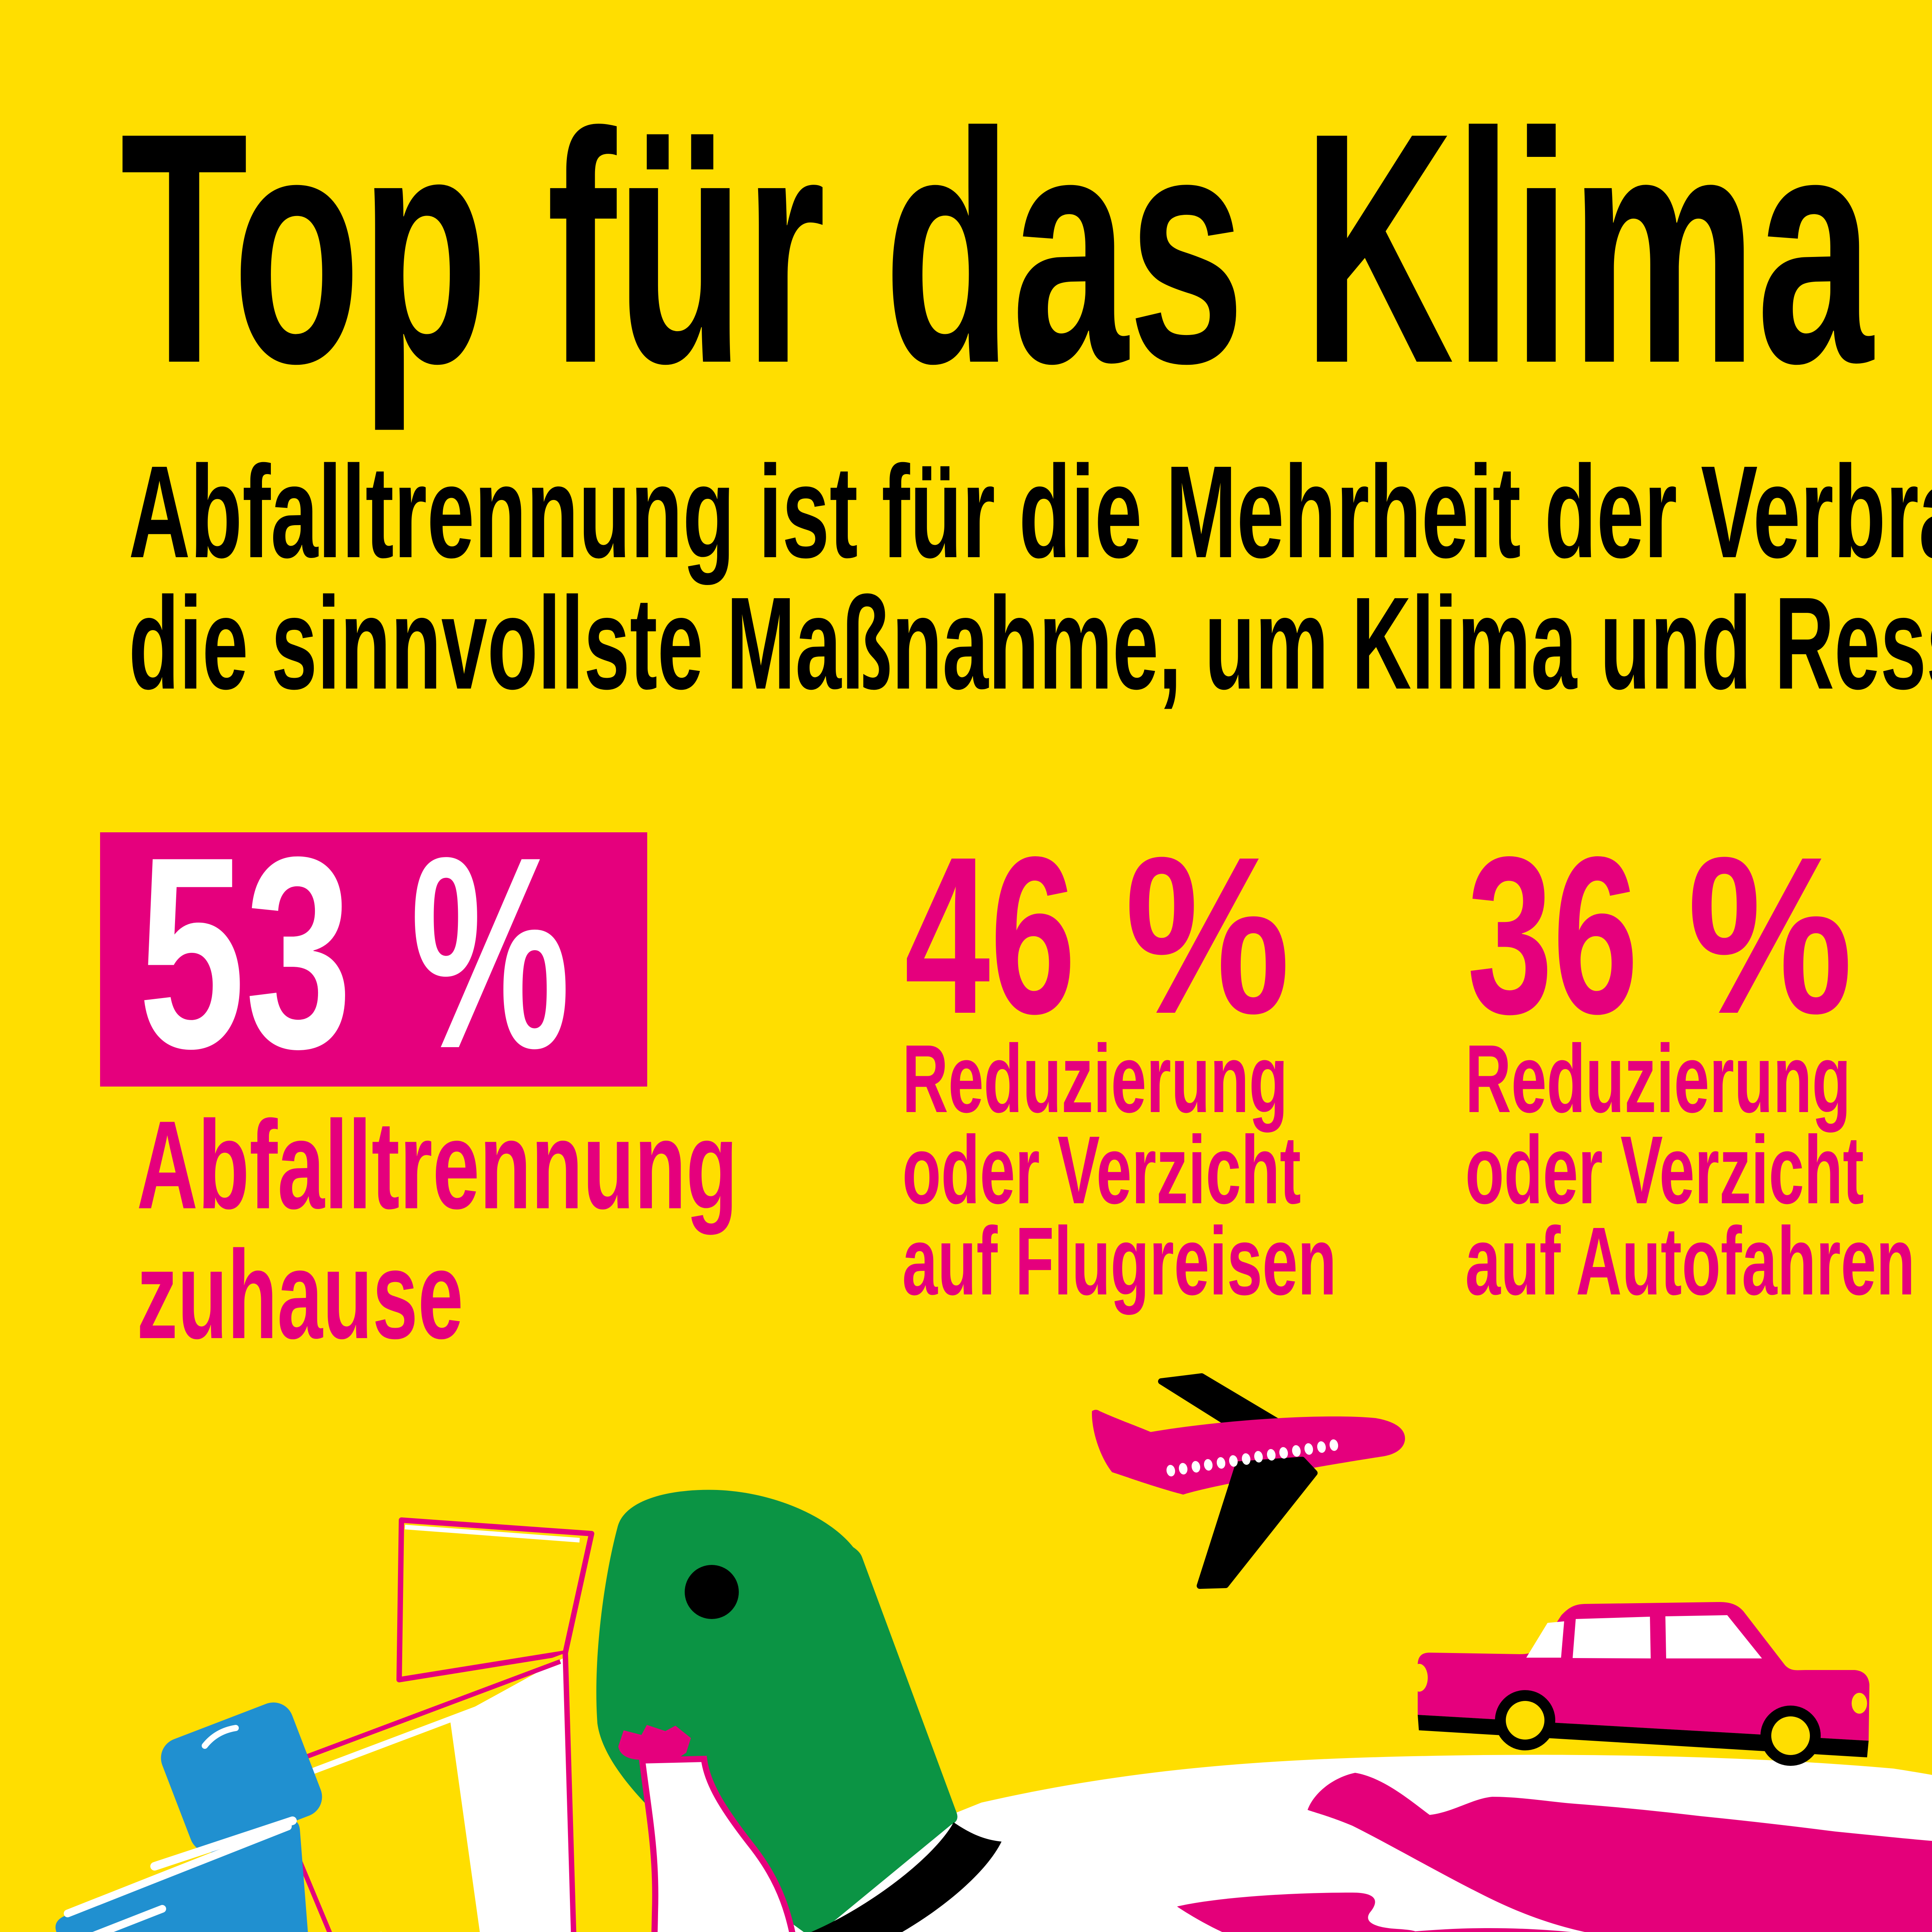 The height and width of the screenshot is (1932, 1932). Describe the element at coordinates (300, 1295) in the screenshot. I see `svg-text: zuhause` at that location.